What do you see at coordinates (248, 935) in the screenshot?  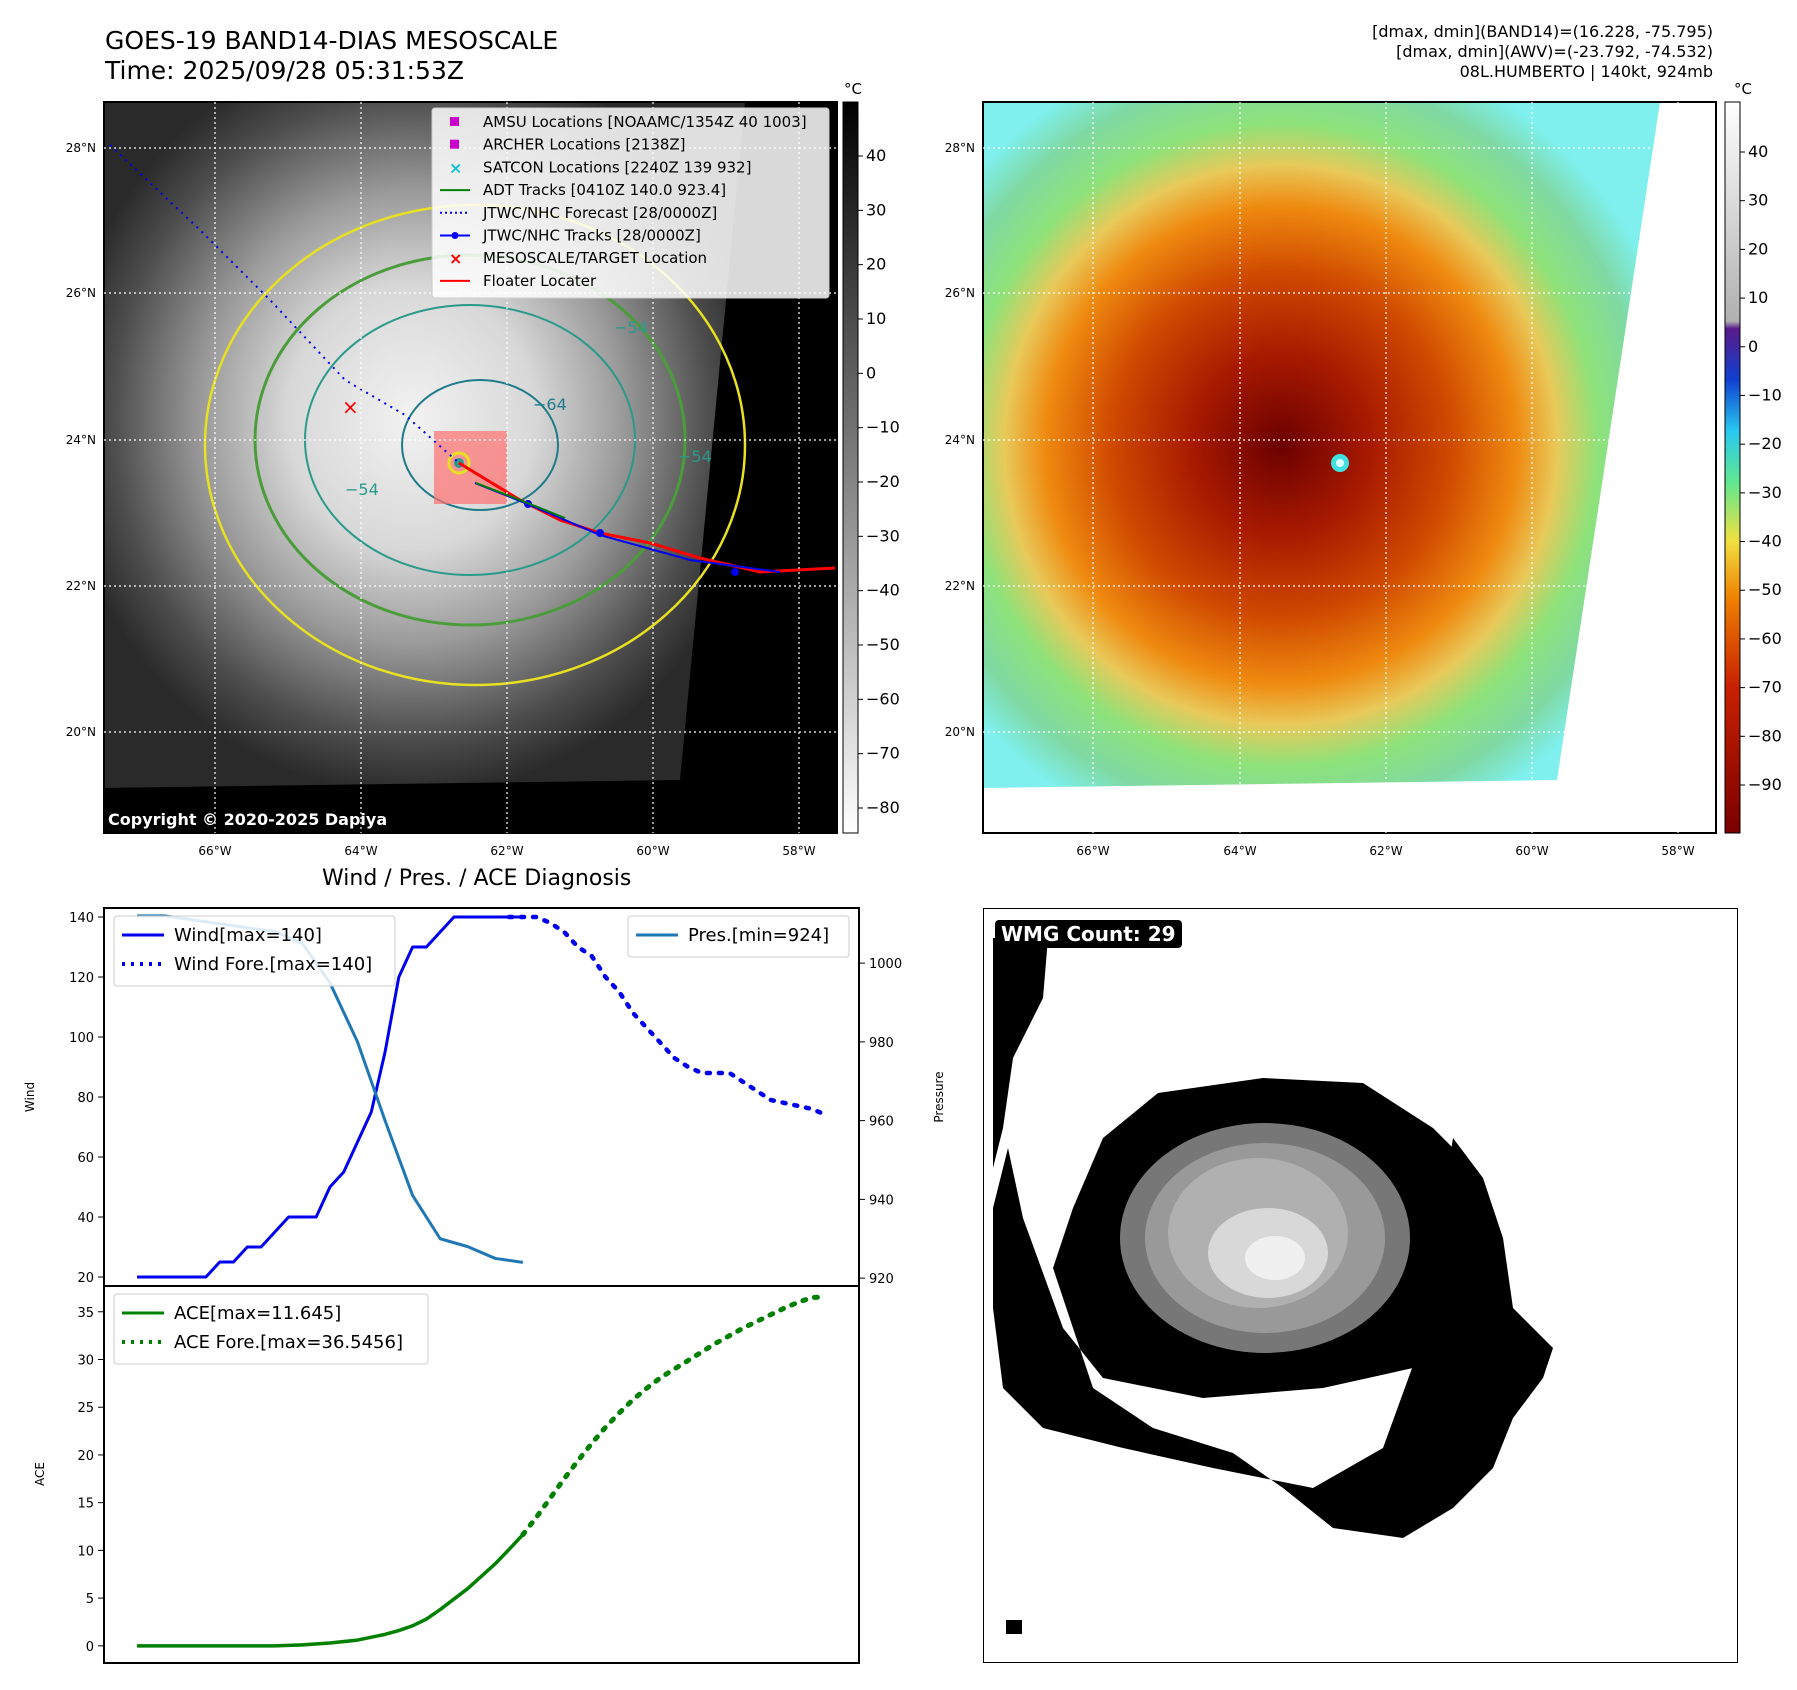 I see `chart-legend-label: Wind[max=140]` at bounding box center [248, 935].